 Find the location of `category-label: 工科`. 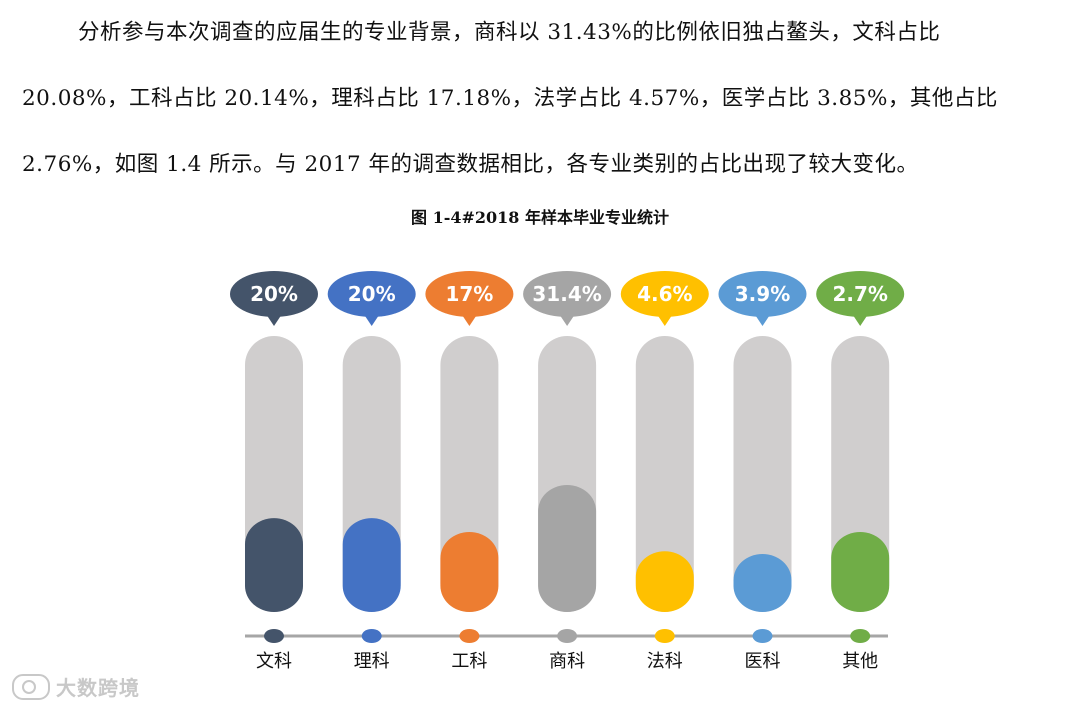

category-label: 工科 is located at coordinates (469, 661).